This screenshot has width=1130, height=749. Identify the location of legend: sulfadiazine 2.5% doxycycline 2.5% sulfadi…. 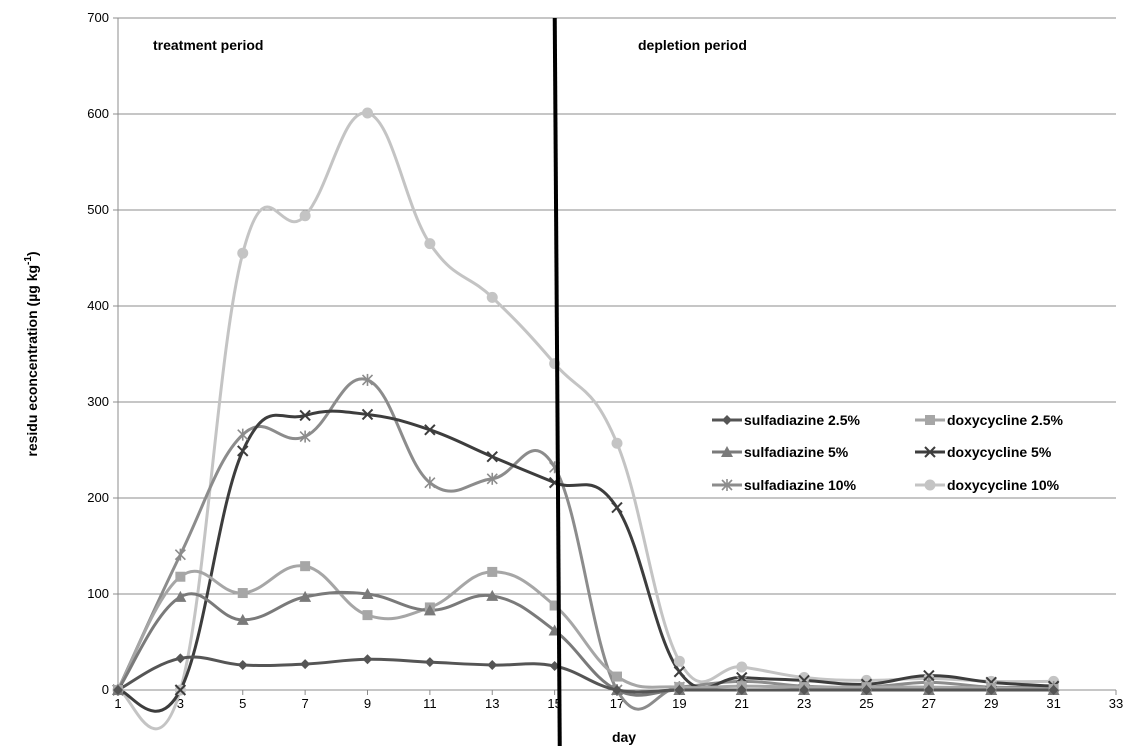
(888, 452).